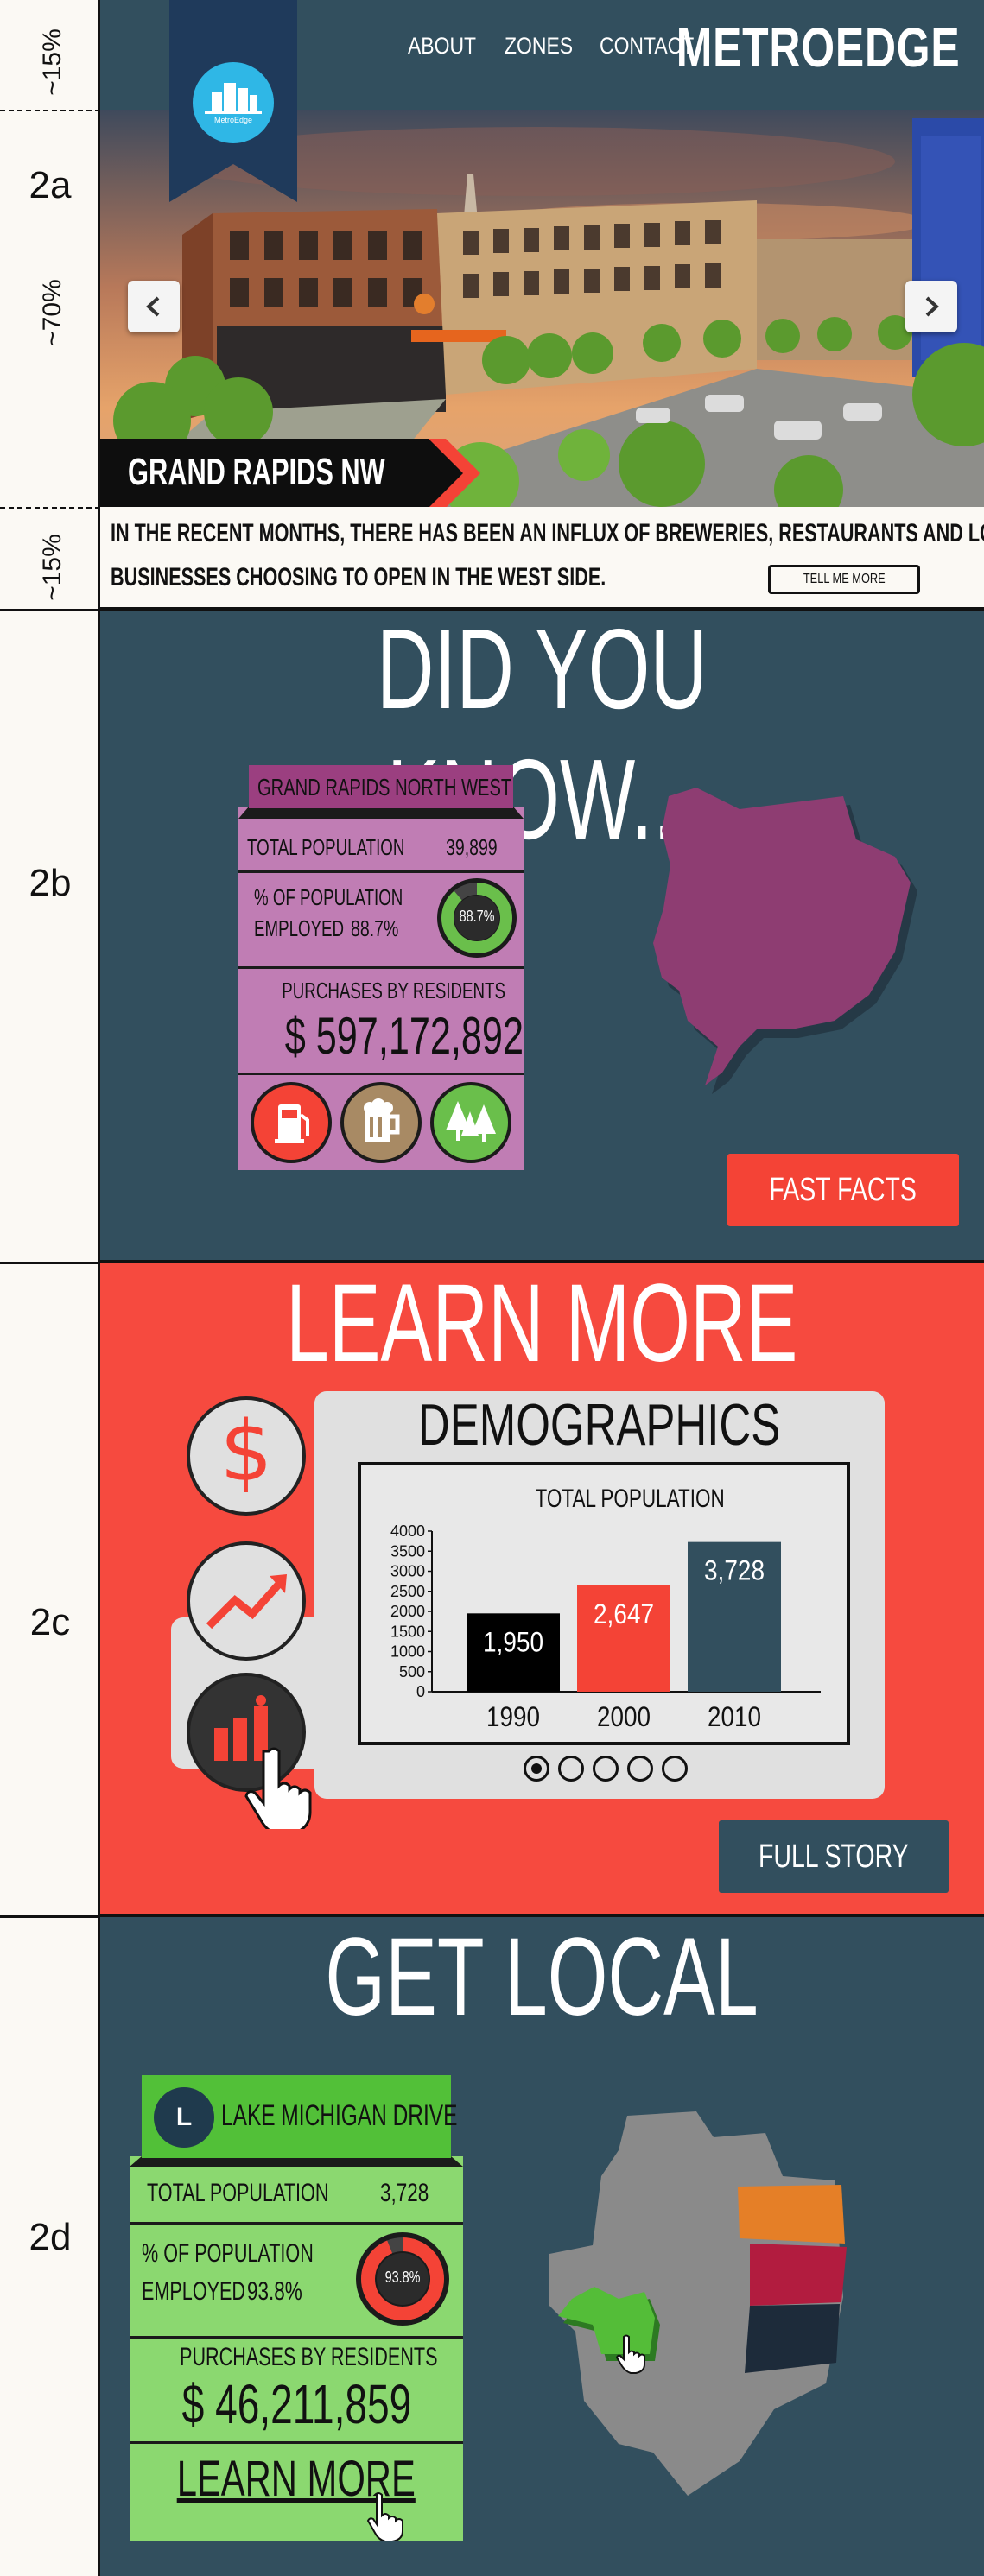 The height and width of the screenshot is (2576, 984). What do you see at coordinates (50, 1591) in the screenshot?
I see `annotation-row-2c: 2c` at bounding box center [50, 1591].